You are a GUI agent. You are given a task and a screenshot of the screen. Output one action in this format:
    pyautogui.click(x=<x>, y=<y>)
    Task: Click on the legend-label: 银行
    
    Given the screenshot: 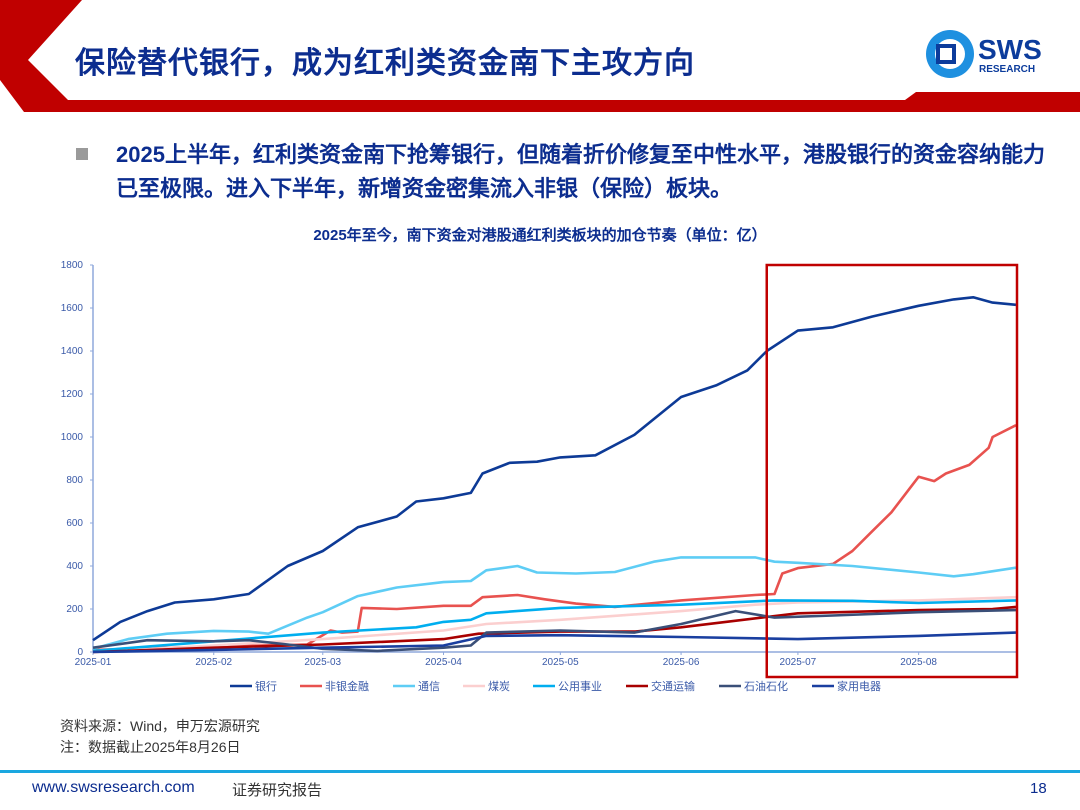 What is the action you would take?
    pyautogui.click(x=266, y=686)
    